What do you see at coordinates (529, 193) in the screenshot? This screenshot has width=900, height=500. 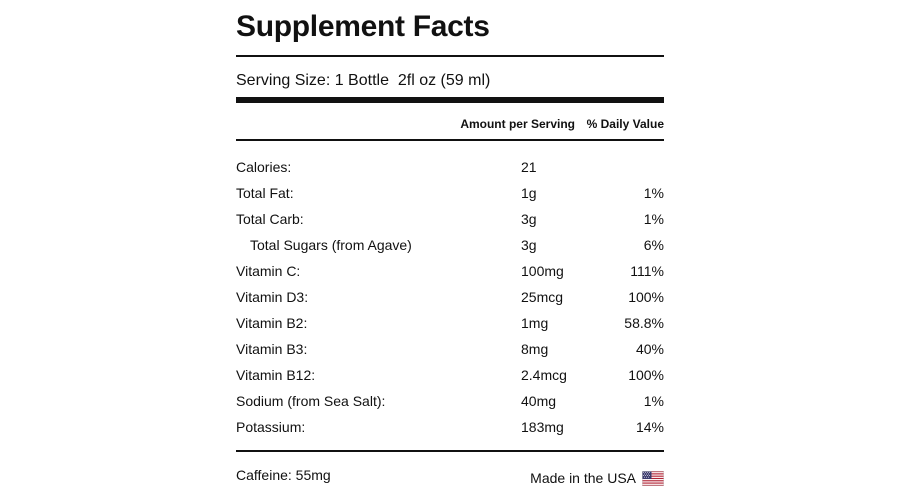 I see `nutrient-amount: 1g` at bounding box center [529, 193].